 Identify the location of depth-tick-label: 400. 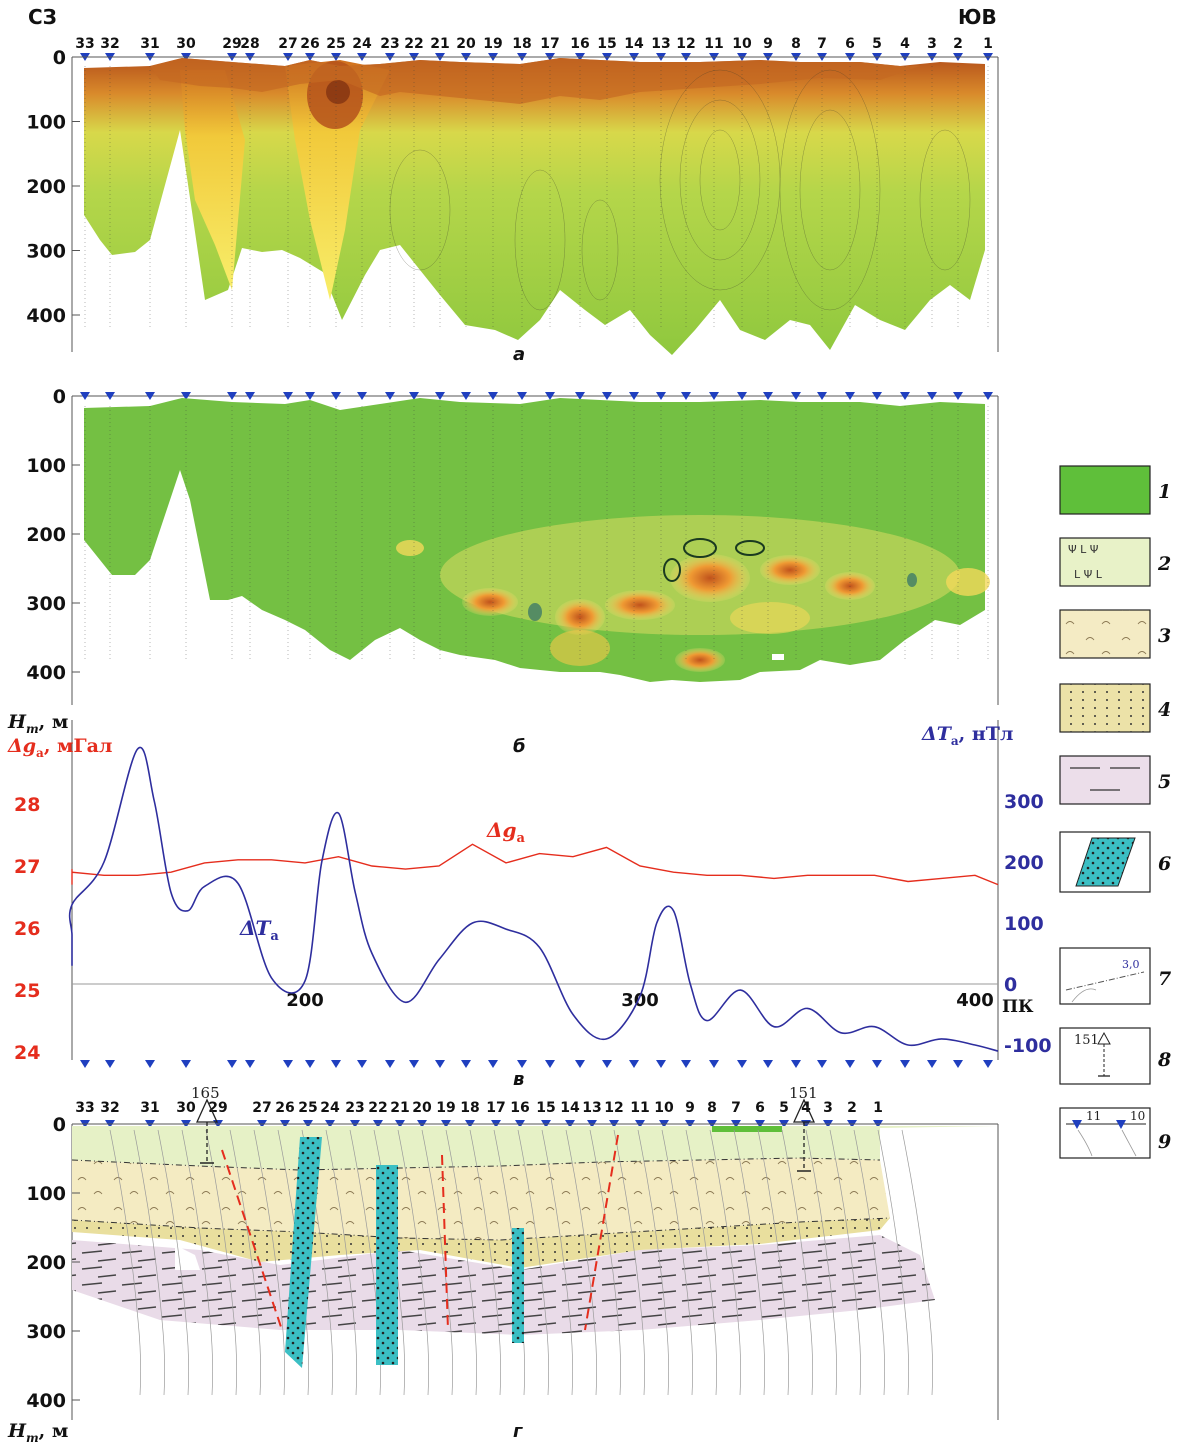
(46, 1401).